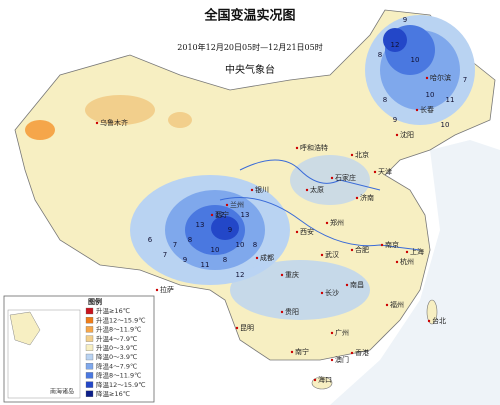 This screenshot has height=405, width=500. What do you see at coordinates (267, 257) in the screenshot?
I see `city-name: 成都` at bounding box center [267, 257].